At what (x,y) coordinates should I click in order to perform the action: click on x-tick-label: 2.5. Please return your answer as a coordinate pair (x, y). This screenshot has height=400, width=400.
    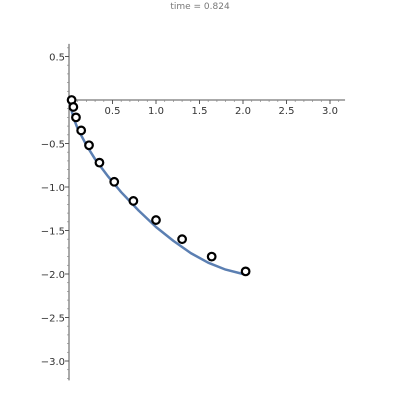
    Looking at the image, I should click on (287, 111).